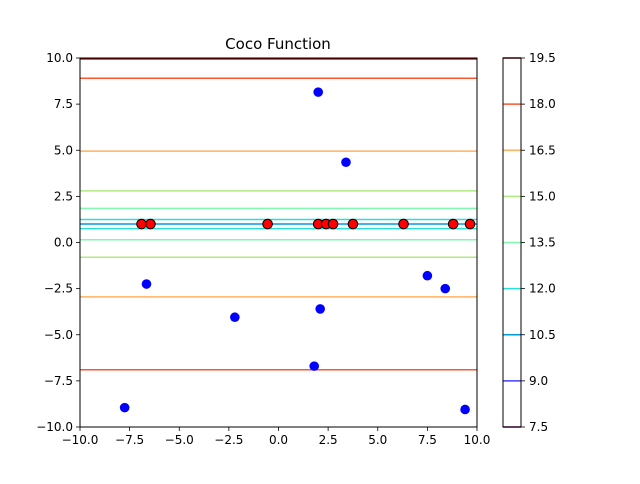 This screenshot has width=640, height=484. I want to click on colorbar-tick-label: 10.5, so click(542, 335).